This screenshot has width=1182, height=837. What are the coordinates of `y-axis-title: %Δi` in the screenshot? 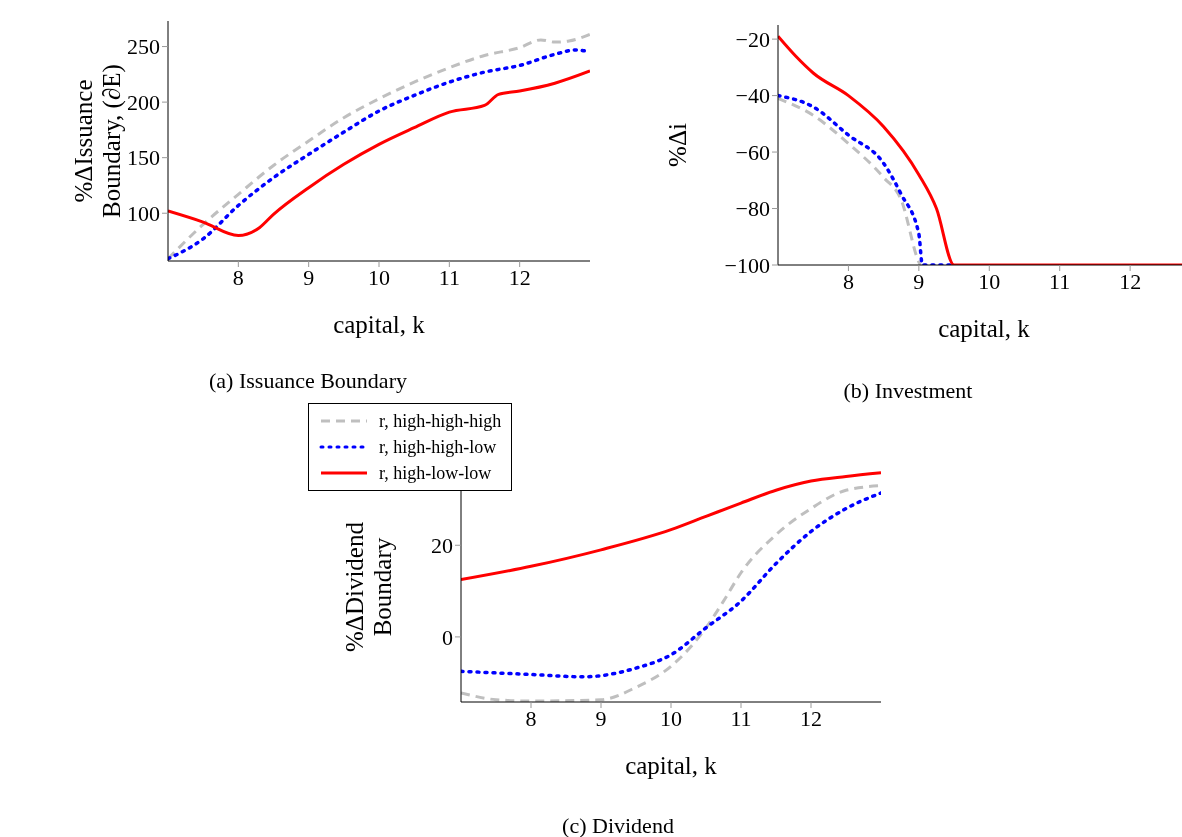 It's located at (678, 145).